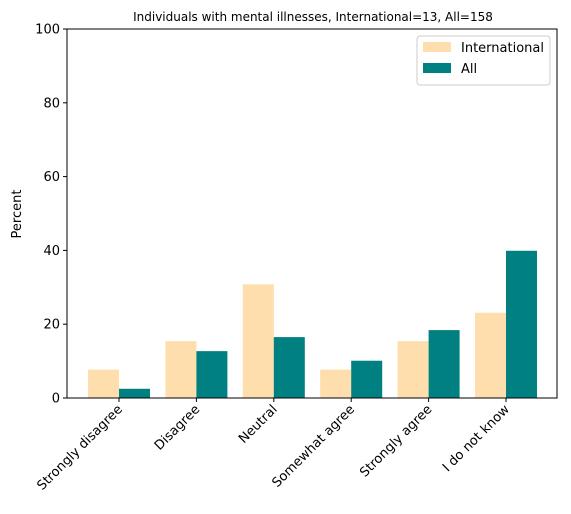 The width and height of the screenshot is (571, 514). I want to click on y-tick-label-0: 0, so click(56, 399).